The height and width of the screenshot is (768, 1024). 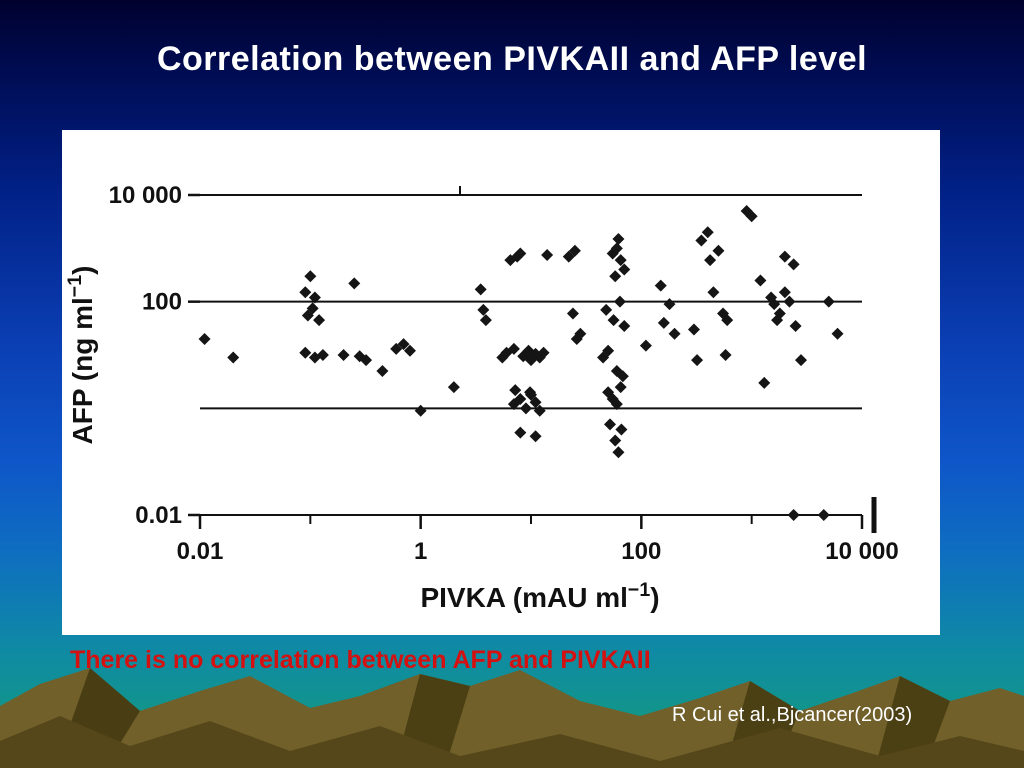 I want to click on x-axis-tick-label: 1, so click(x=420, y=551).